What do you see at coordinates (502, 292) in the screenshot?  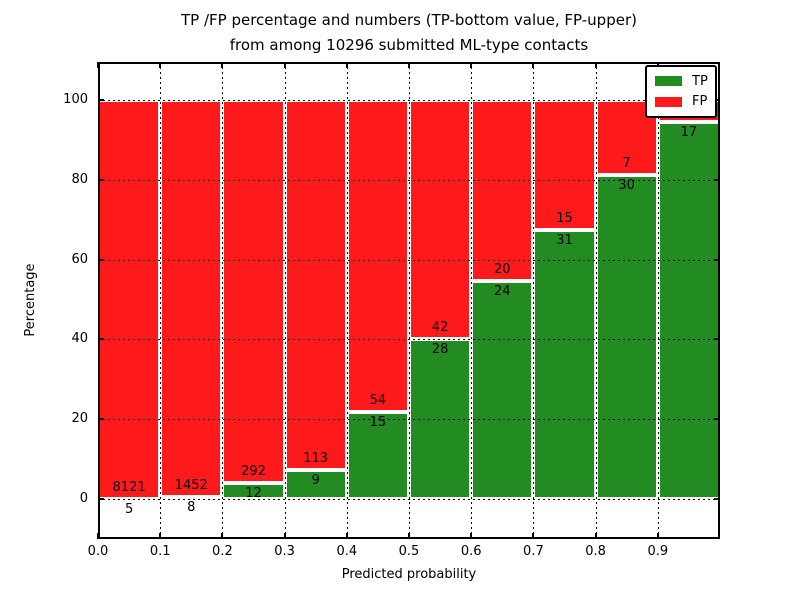 I see `tp-count-label: 24` at bounding box center [502, 292].